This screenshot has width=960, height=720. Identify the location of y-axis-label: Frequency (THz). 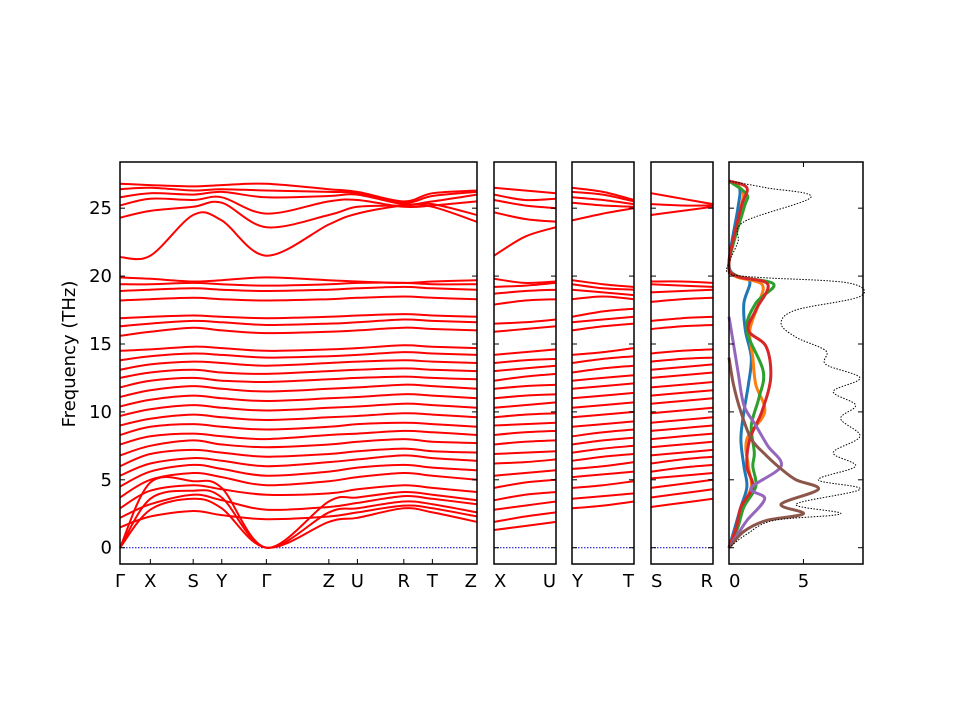
(69, 354).